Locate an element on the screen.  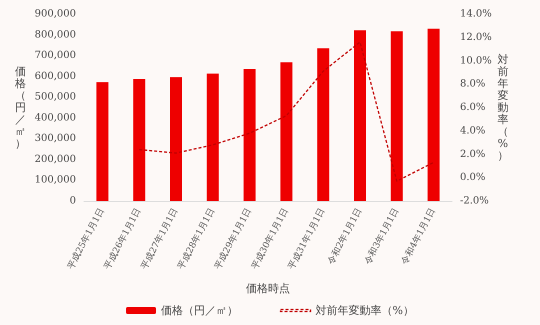
y2-tick-label: 4.0% is located at coordinates (473, 130).